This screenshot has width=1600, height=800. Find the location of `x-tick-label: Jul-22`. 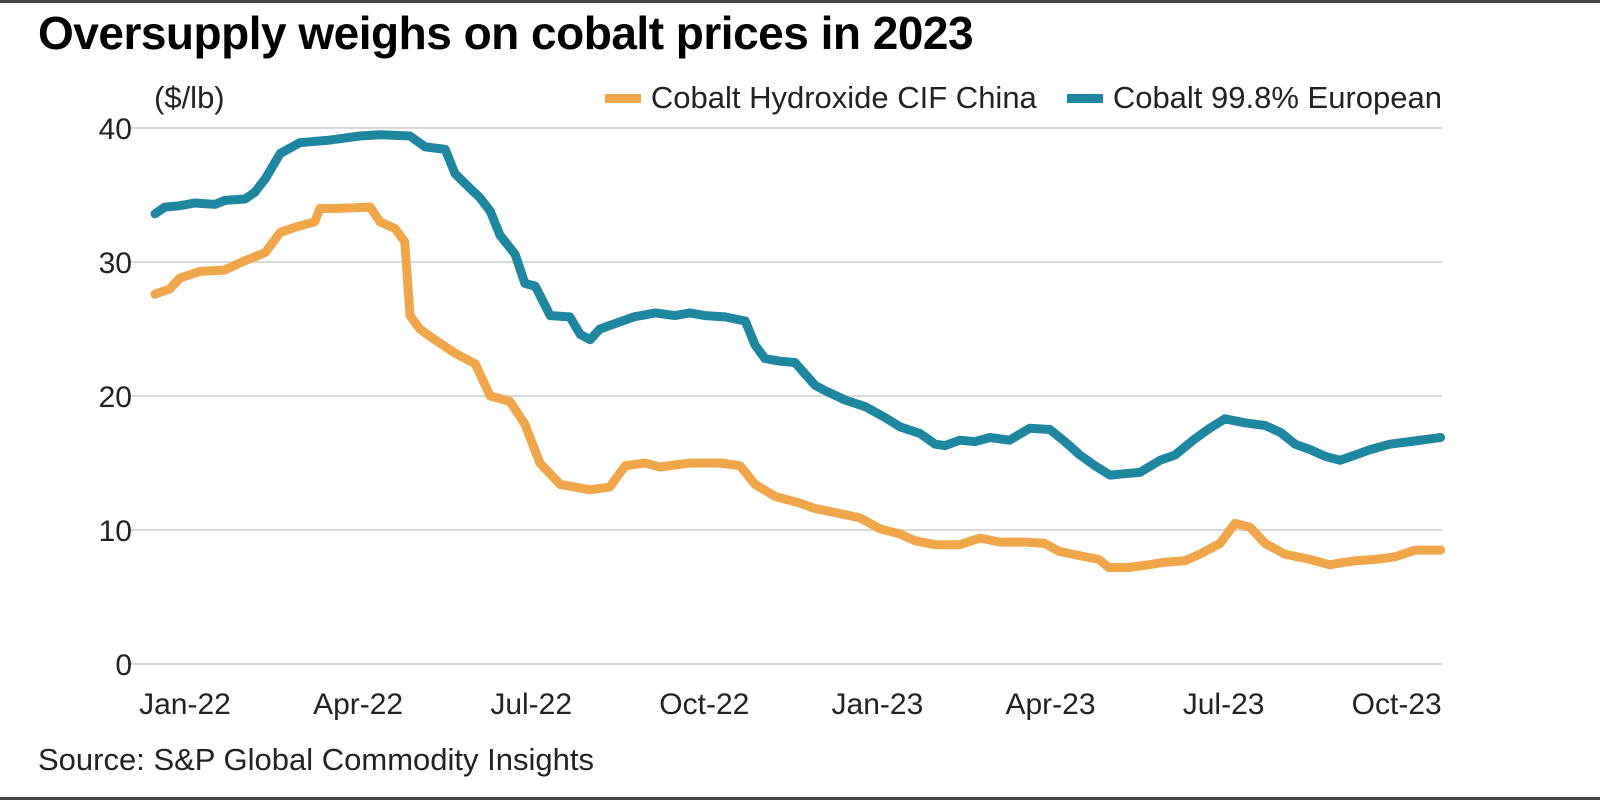

x-tick-label: Jul-22 is located at coordinates (531, 704).